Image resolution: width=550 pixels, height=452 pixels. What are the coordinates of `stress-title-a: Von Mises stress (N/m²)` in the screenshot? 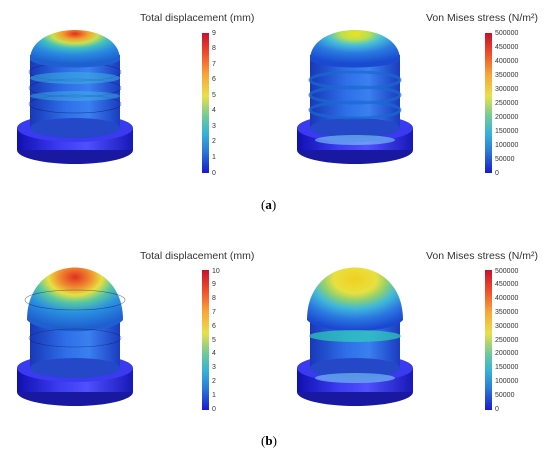 It's located at (482, 18).